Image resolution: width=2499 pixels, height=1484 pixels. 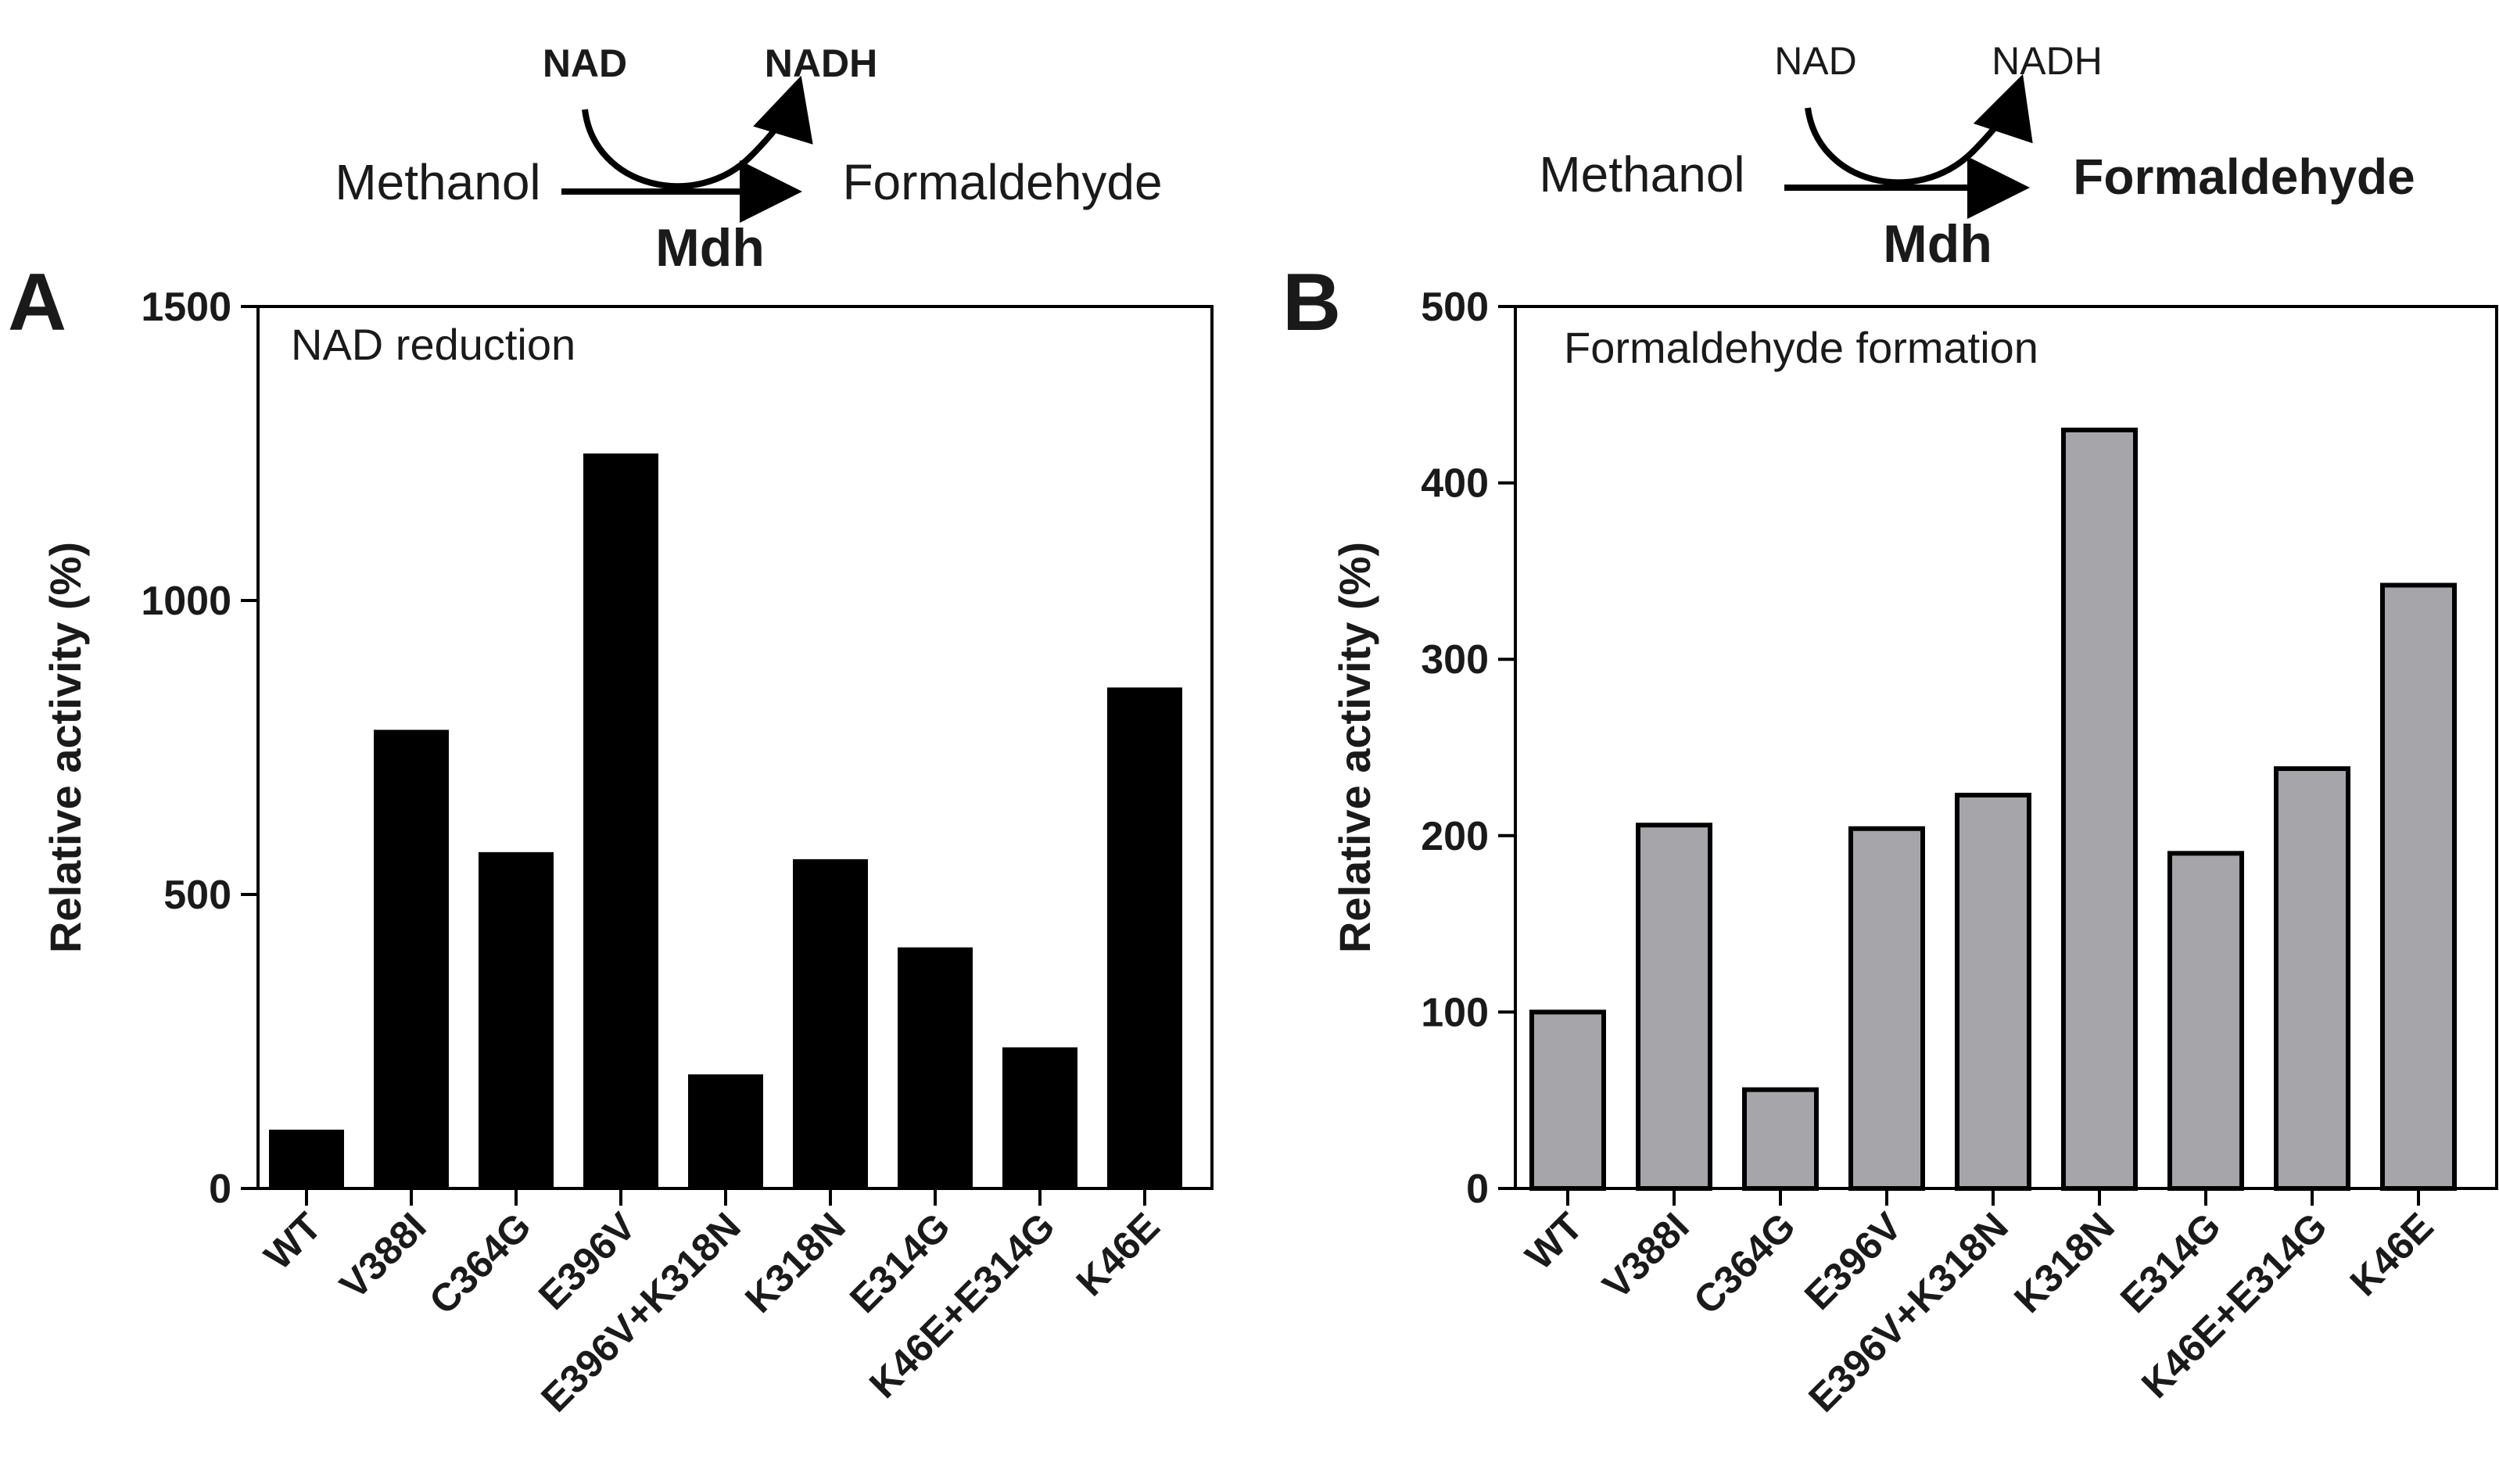 What do you see at coordinates (186, 601) in the screenshot?
I see `chart-a-y-tick-label: 1000` at bounding box center [186, 601].